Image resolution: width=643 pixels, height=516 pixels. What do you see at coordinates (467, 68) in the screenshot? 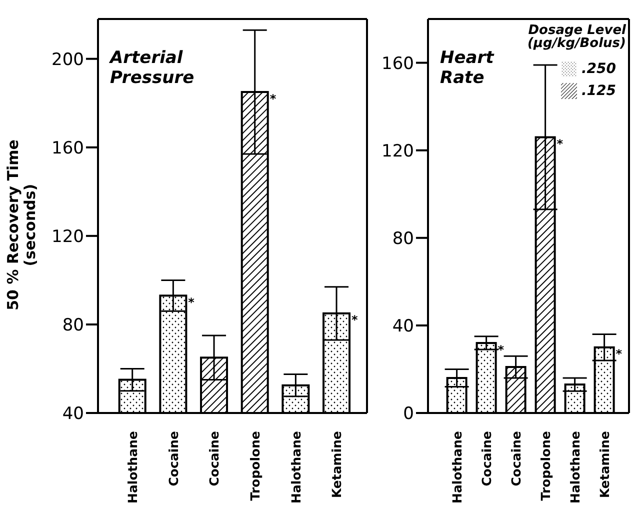
I see `text: Heart Rate` at bounding box center [467, 68].